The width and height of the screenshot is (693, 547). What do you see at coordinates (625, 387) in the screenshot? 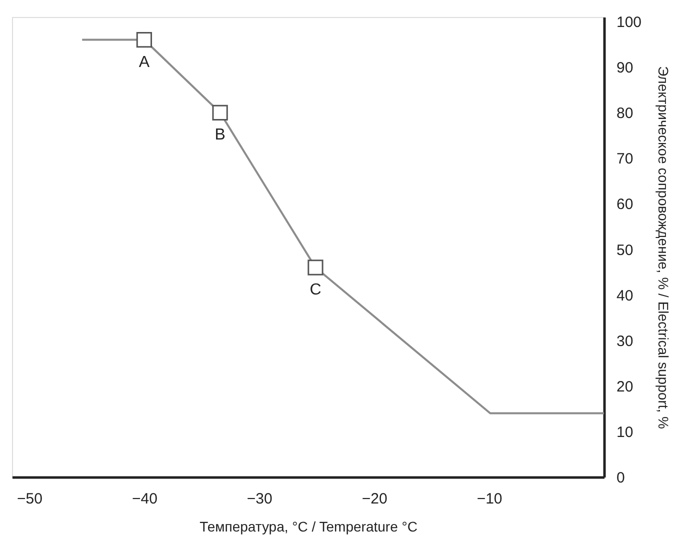
I see `y-tick-label: 20` at bounding box center [625, 387].